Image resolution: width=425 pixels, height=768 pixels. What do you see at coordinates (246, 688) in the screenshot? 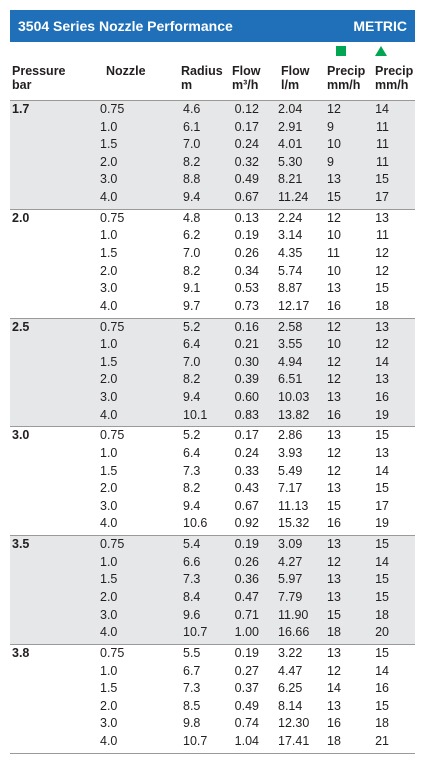
I see `cell: 0.37` at bounding box center [246, 688].